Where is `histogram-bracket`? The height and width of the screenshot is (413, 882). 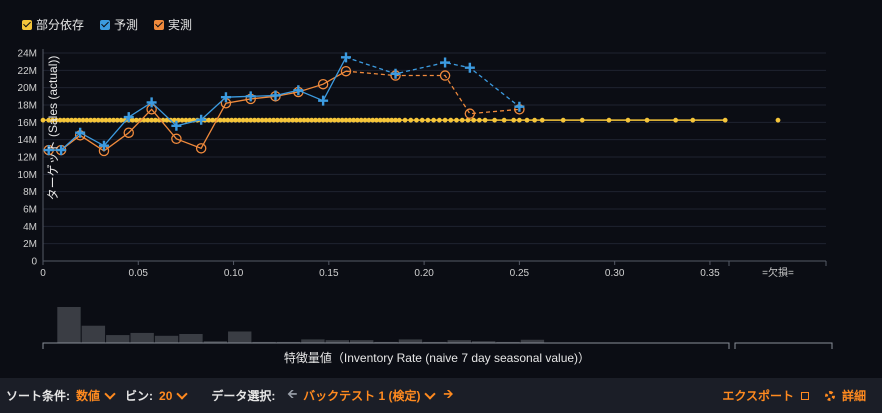 histogram-bracket is located at coordinates (386, 345).